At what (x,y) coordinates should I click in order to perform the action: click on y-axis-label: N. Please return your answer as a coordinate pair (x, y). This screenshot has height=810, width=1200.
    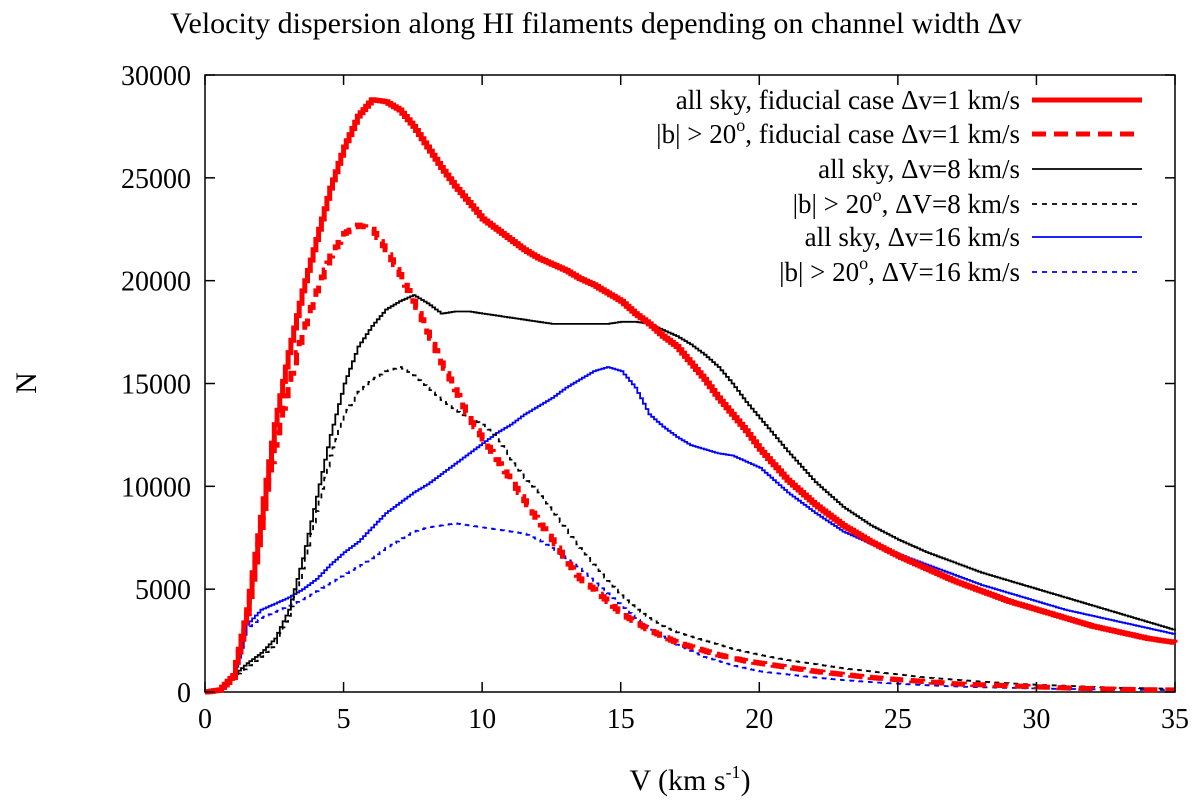
    Looking at the image, I should click on (26, 383).